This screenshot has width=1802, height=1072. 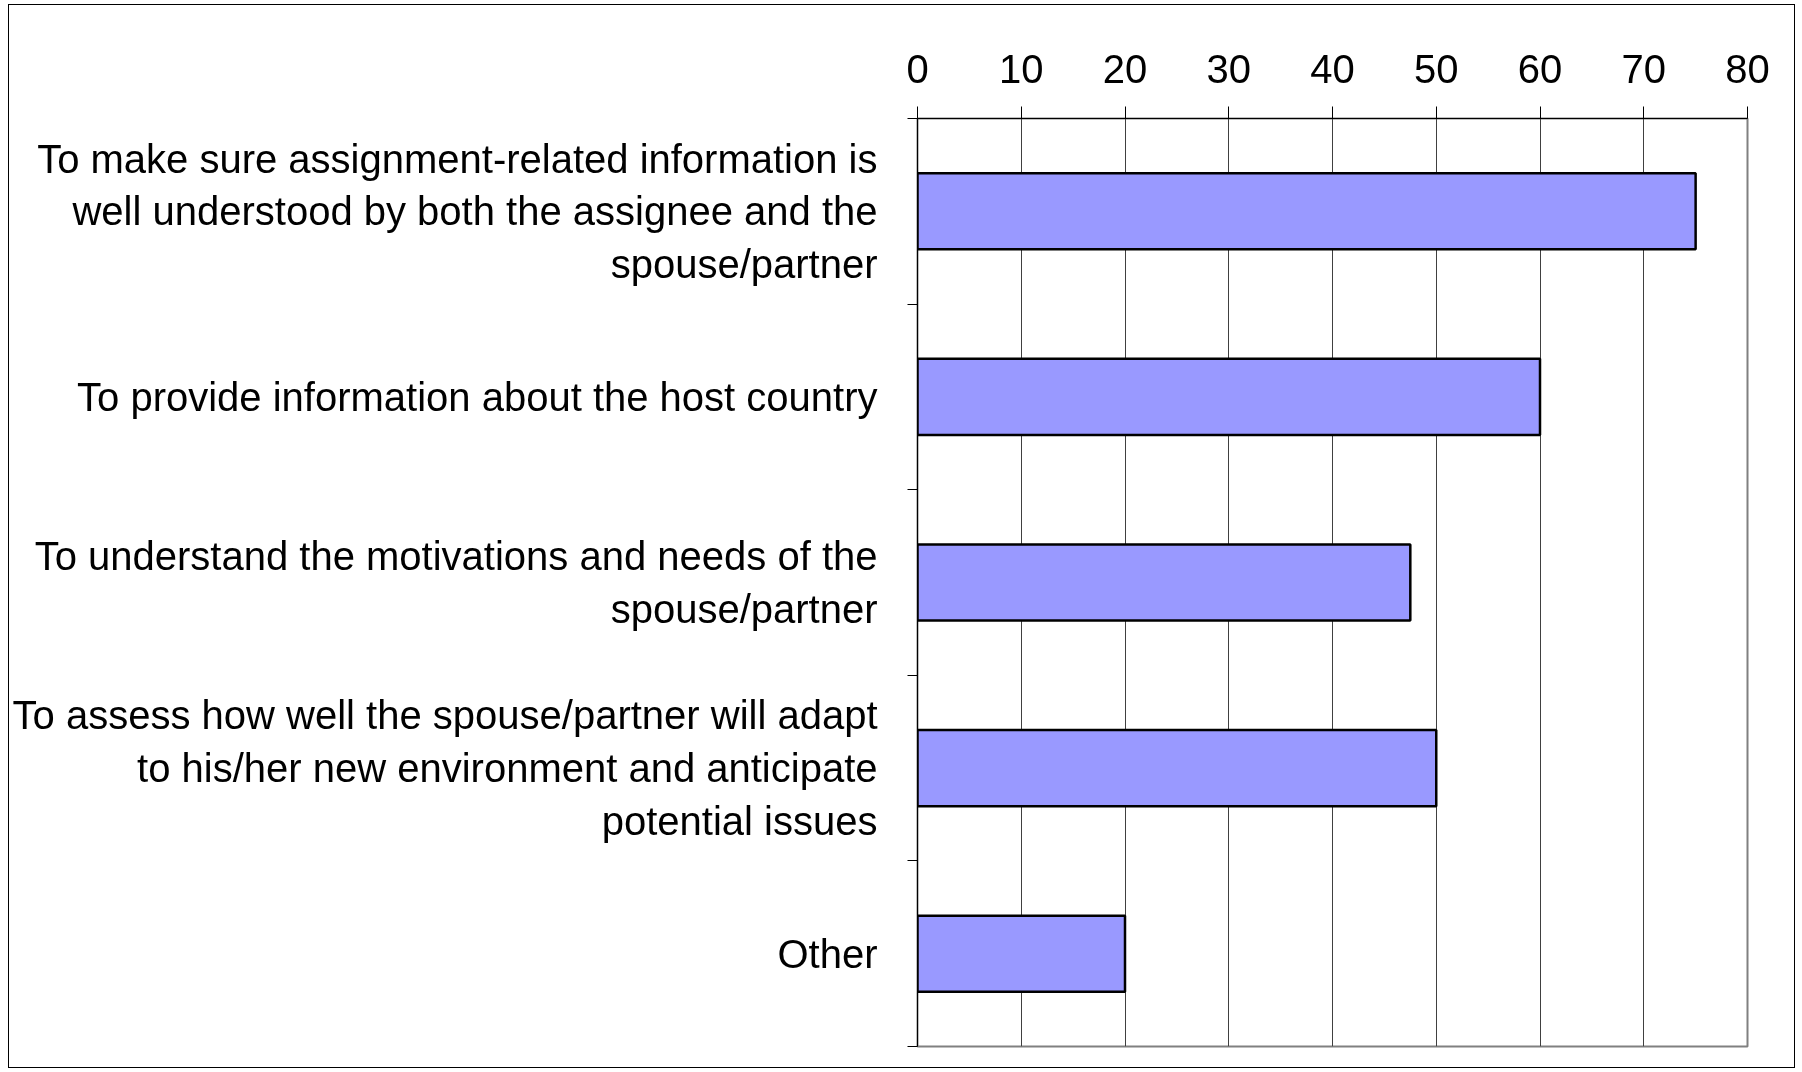 I want to click on y-tick-label: To assess how well the spouse/partner will adapt to his/her new environment and anticipate potential issues, so click(x=445, y=768).